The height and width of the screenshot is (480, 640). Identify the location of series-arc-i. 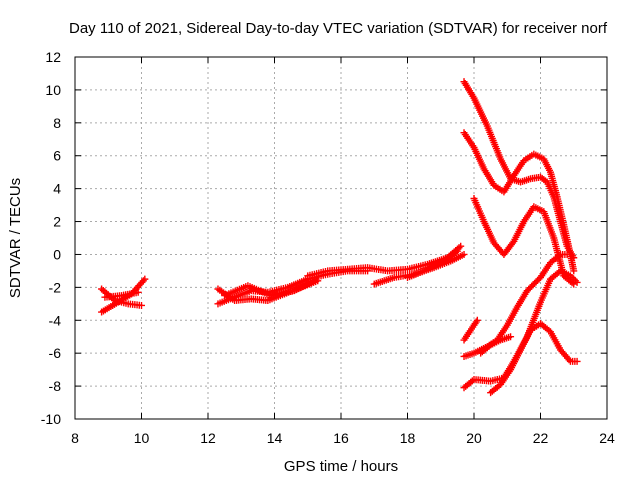
(432, 264).